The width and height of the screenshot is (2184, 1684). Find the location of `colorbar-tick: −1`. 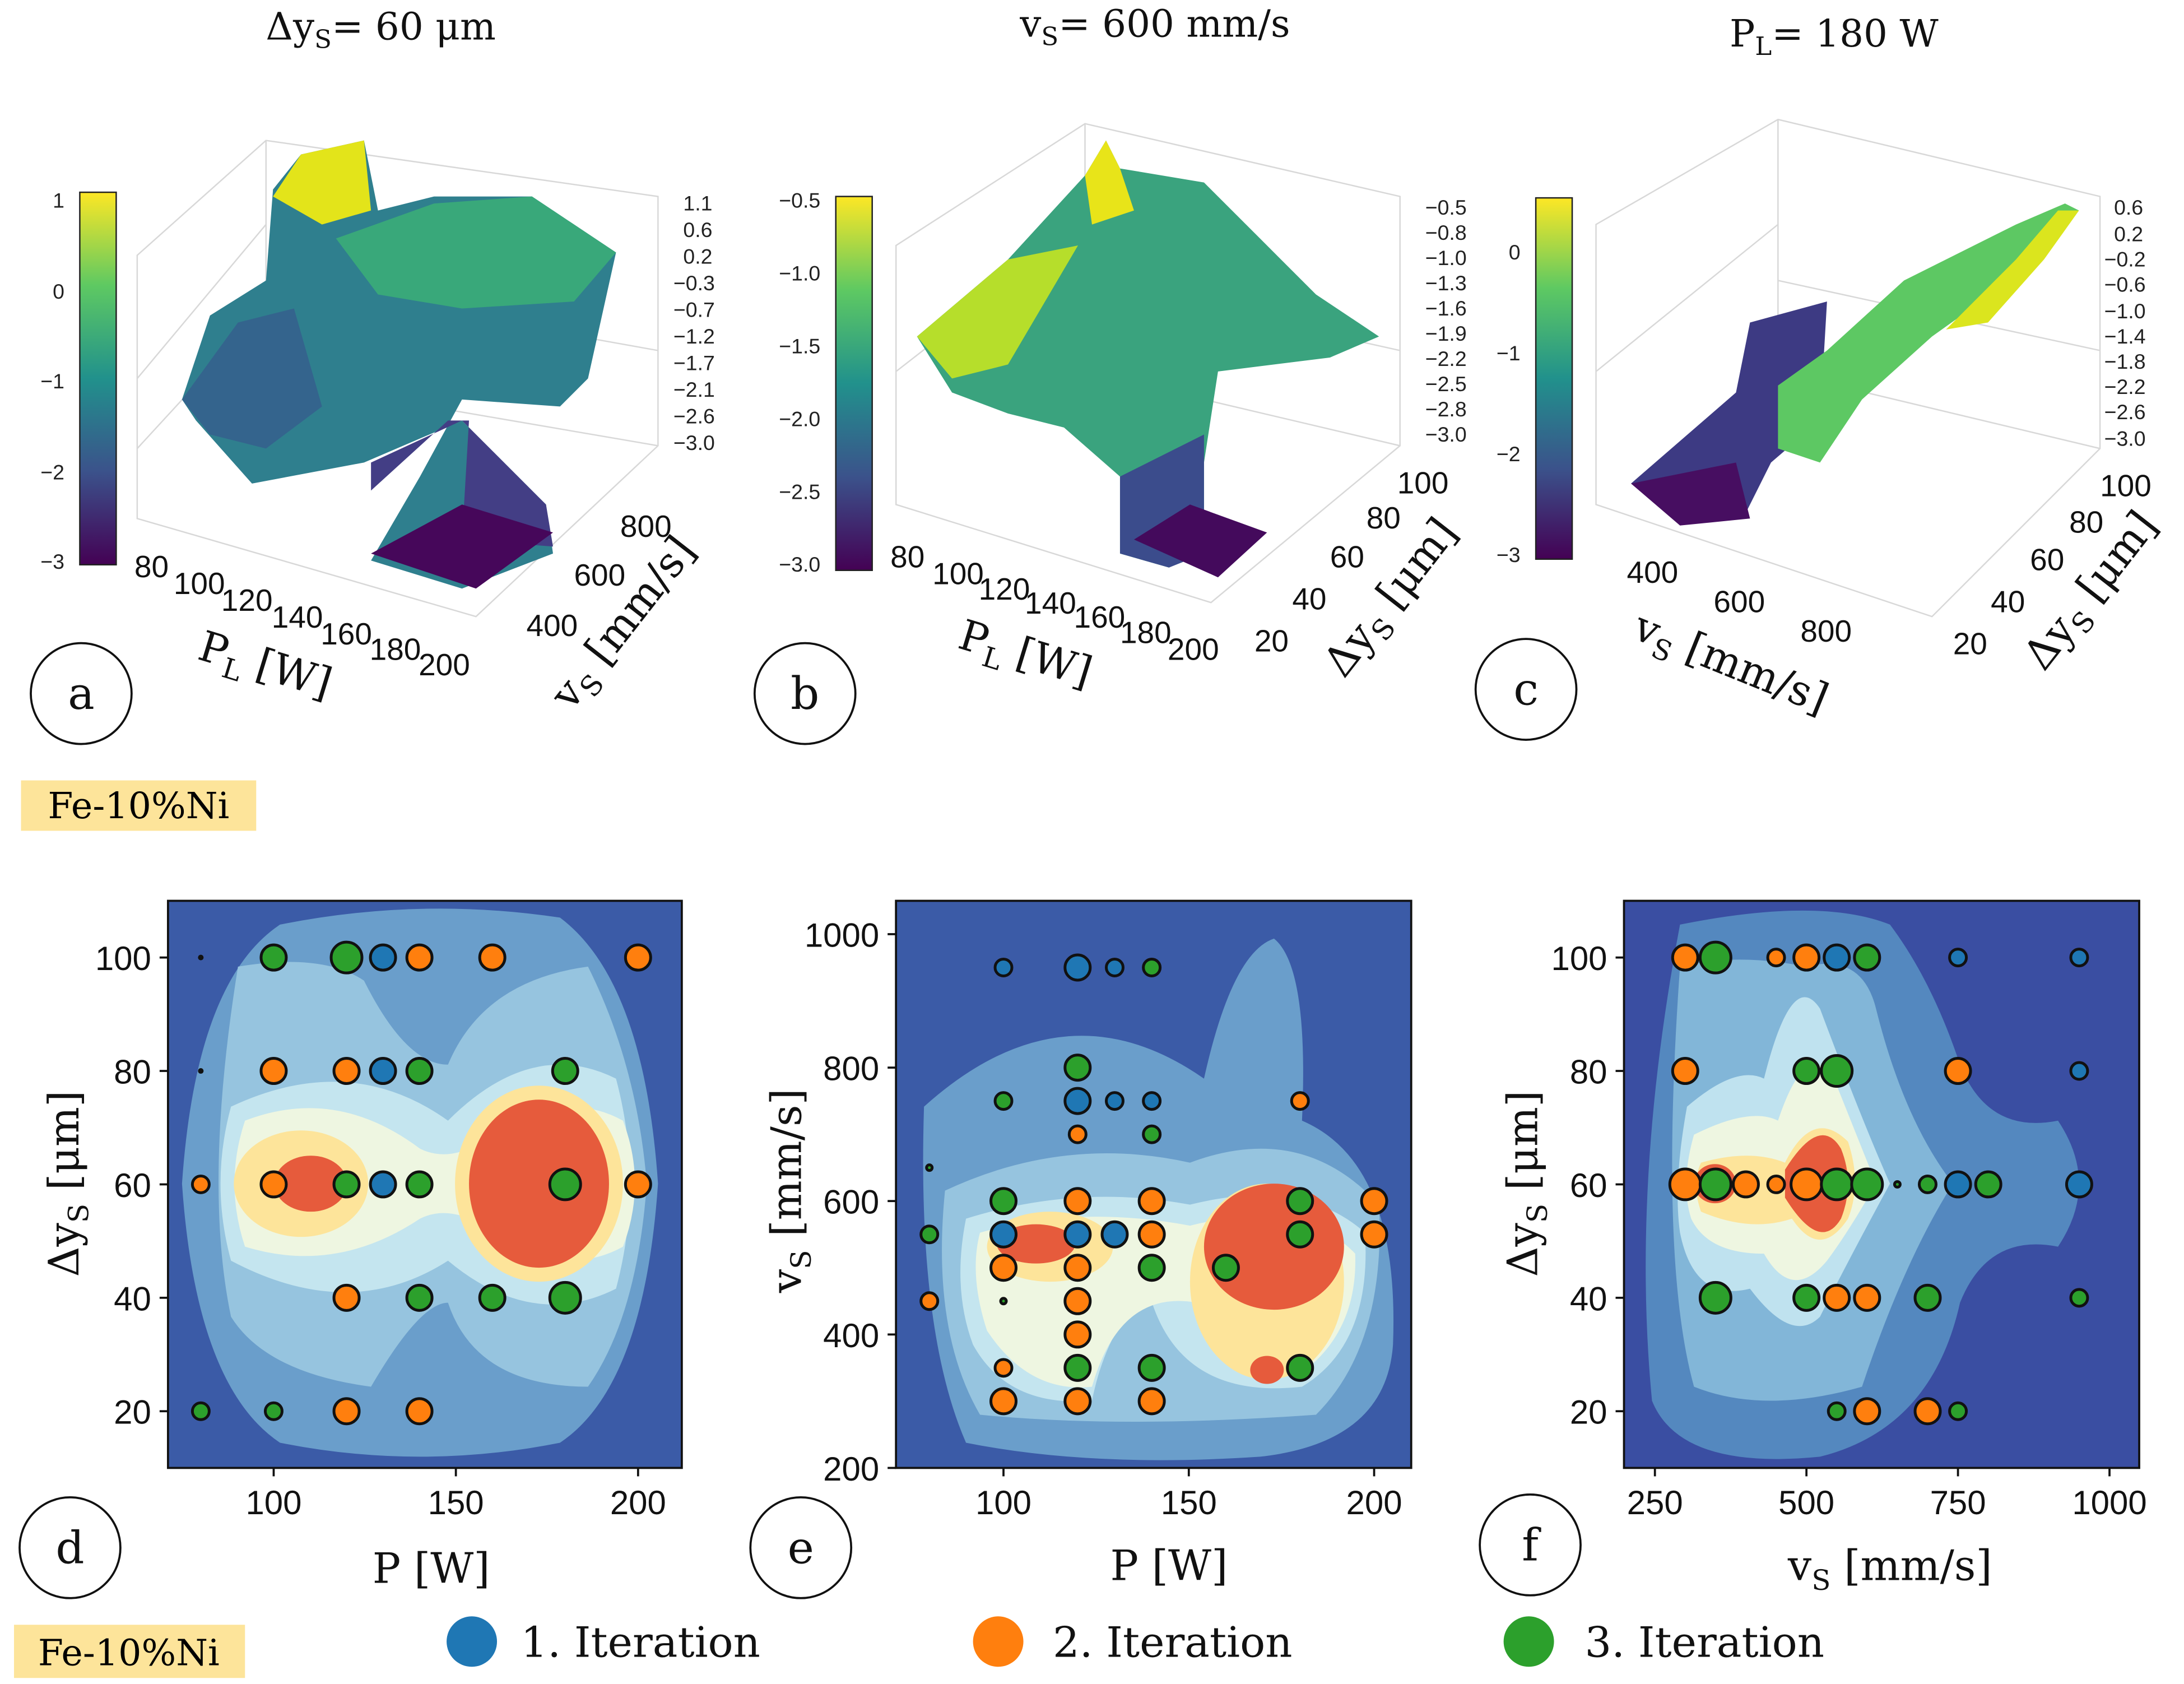

colorbar-tick: −1 is located at coordinates (1509, 353).